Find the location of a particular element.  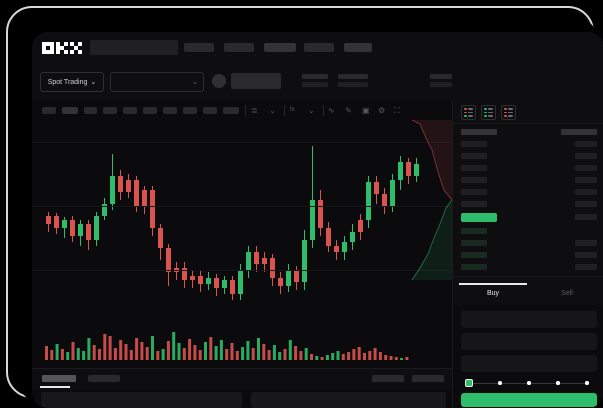

bottom-panel-left is located at coordinates (141, 400).